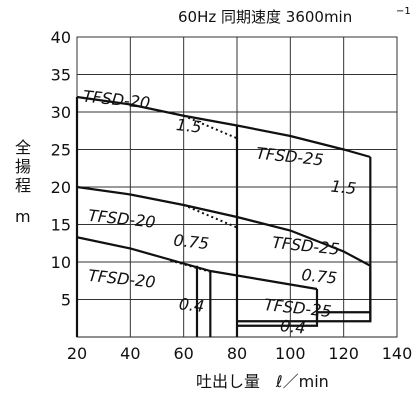 The width and height of the screenshot is (413, 394). Describe the element at coordinates (343, 353) in the screenshot. I see `x-tick-label: 120` at that location.